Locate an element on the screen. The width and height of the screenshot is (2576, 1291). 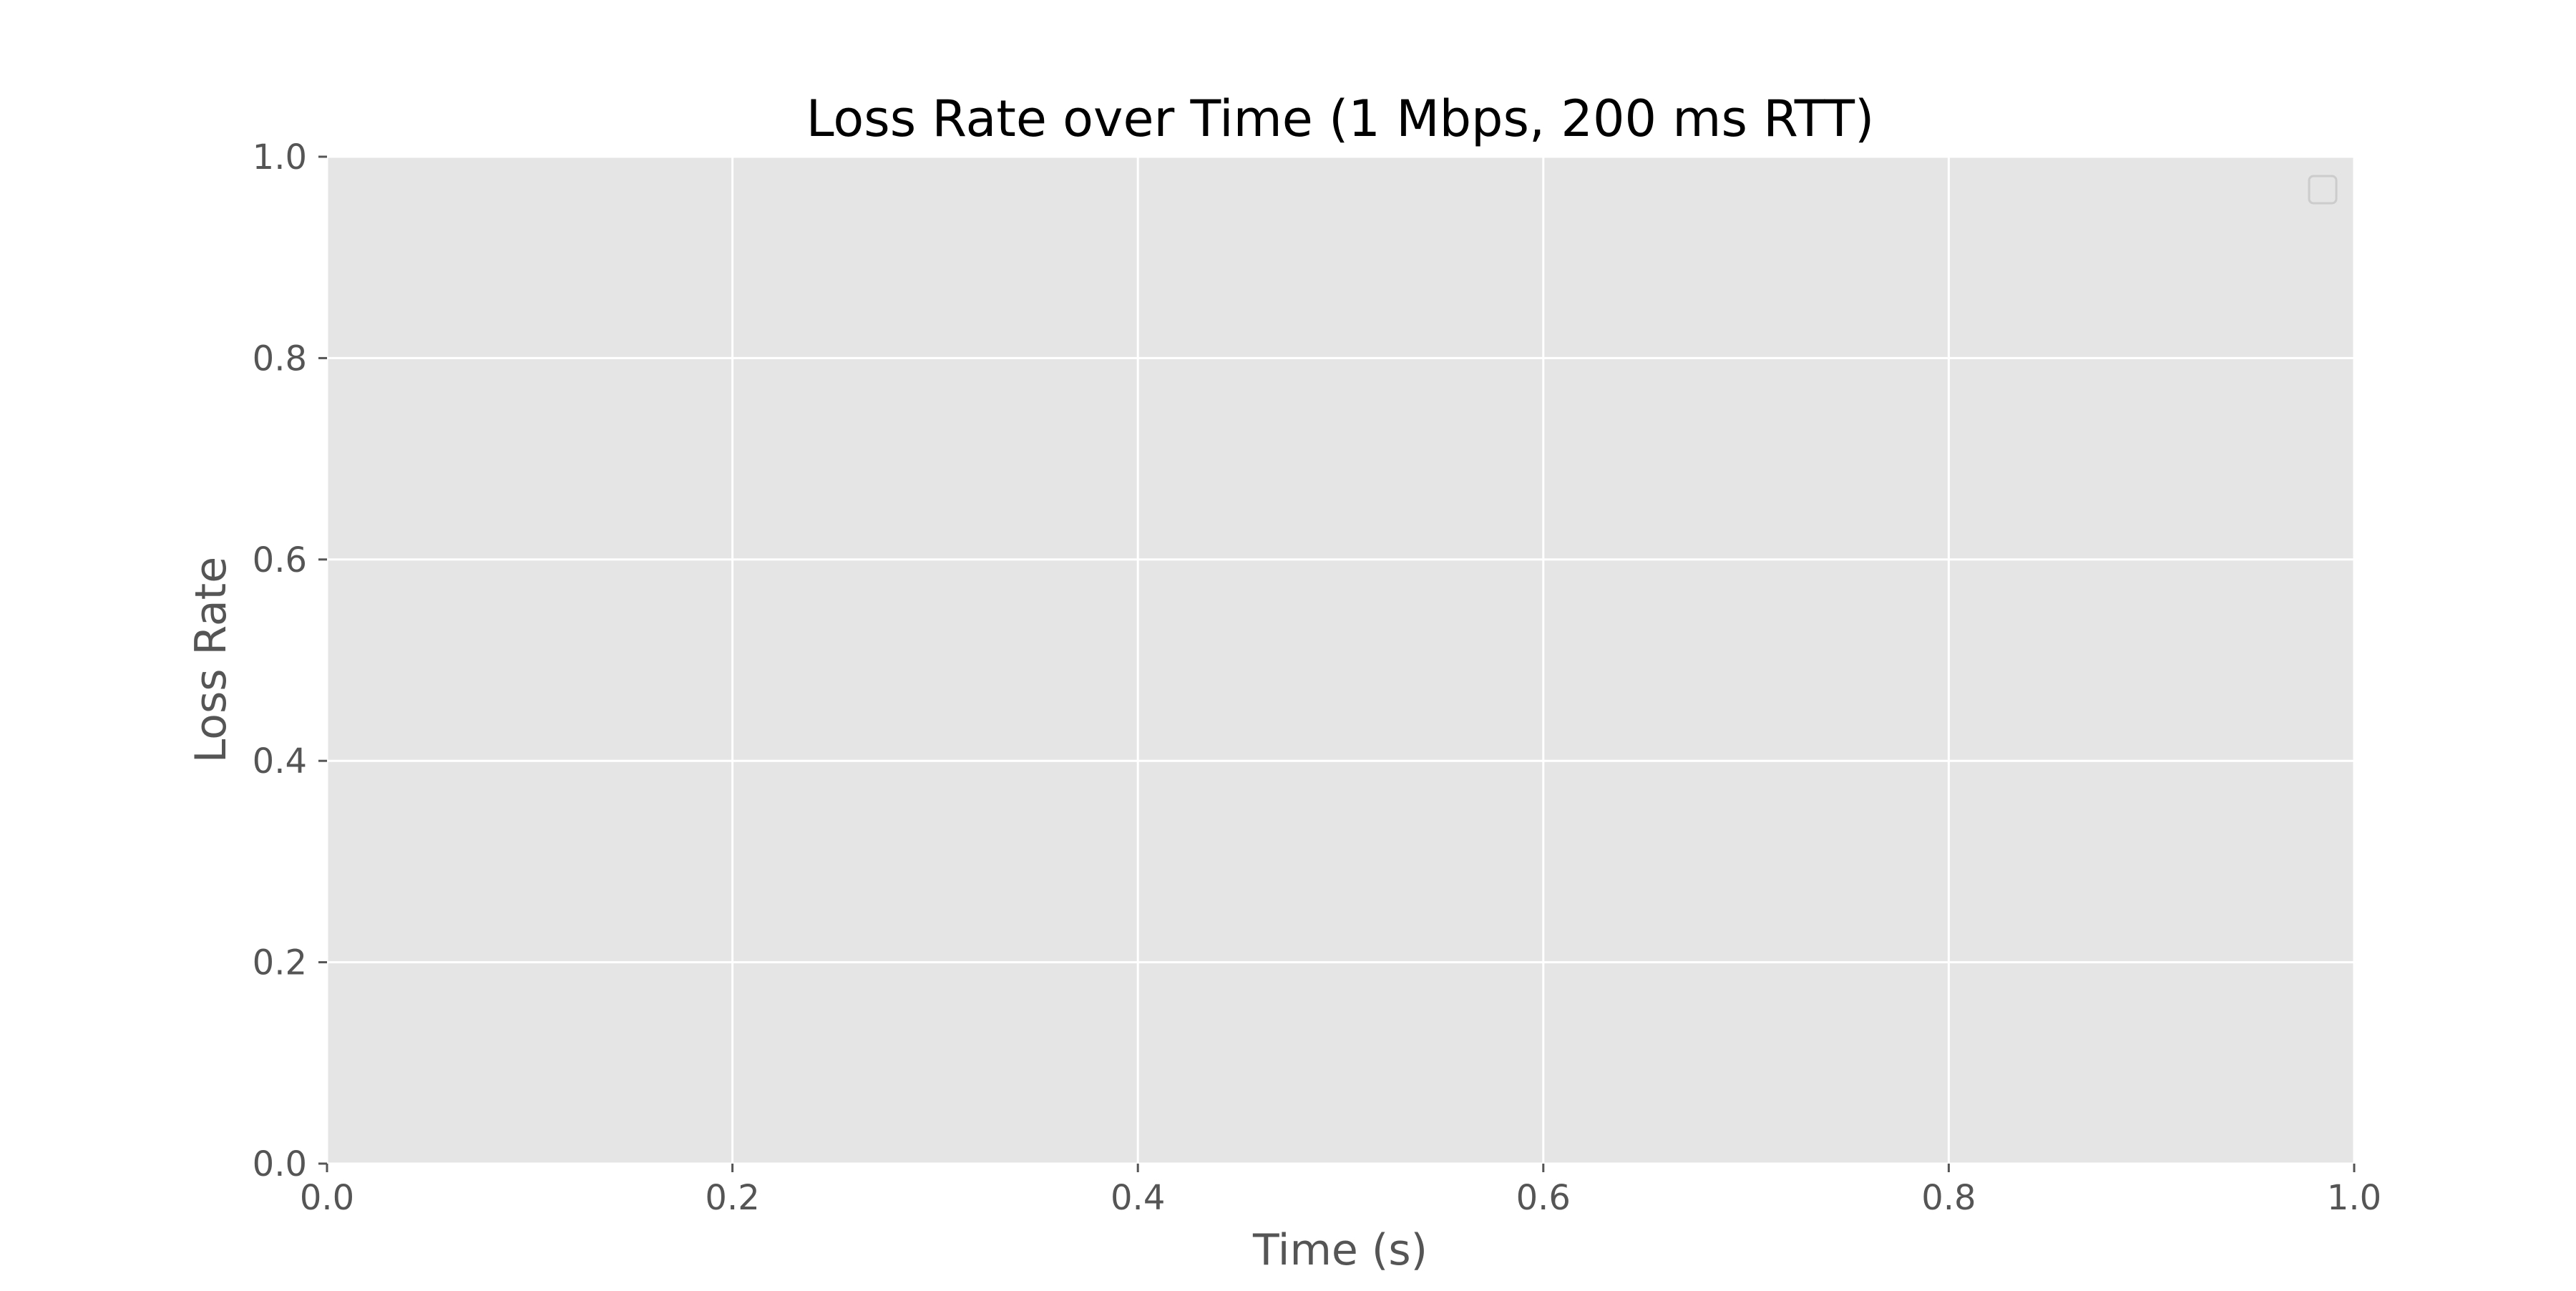
legend is located at coordinates (2323, 190).